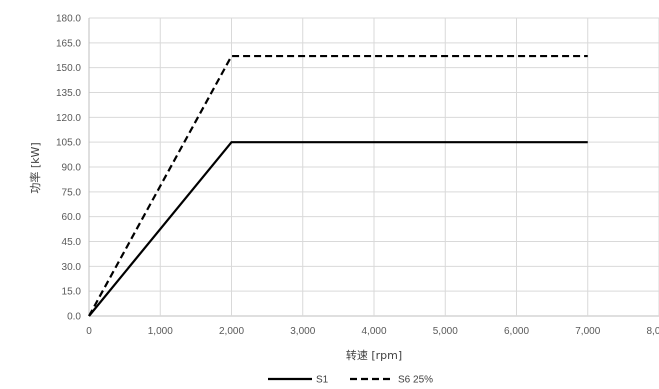 The width and height of the screenshot is (659, 389). What do you see at coordinates (72, 242) in the screenshot?
I see `y-tick-label: 45.0` at bounding box center [72, 242].